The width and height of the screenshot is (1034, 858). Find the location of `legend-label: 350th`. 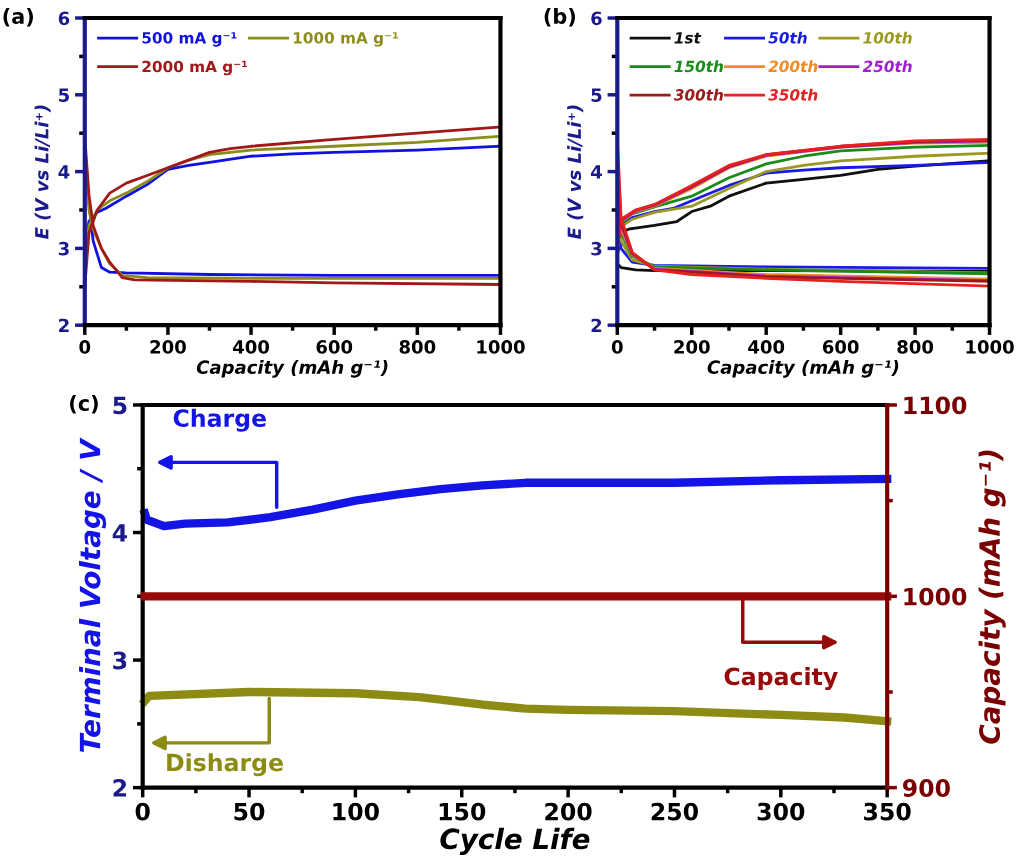

legend-label: 350th is located at coordinates (793, 94).